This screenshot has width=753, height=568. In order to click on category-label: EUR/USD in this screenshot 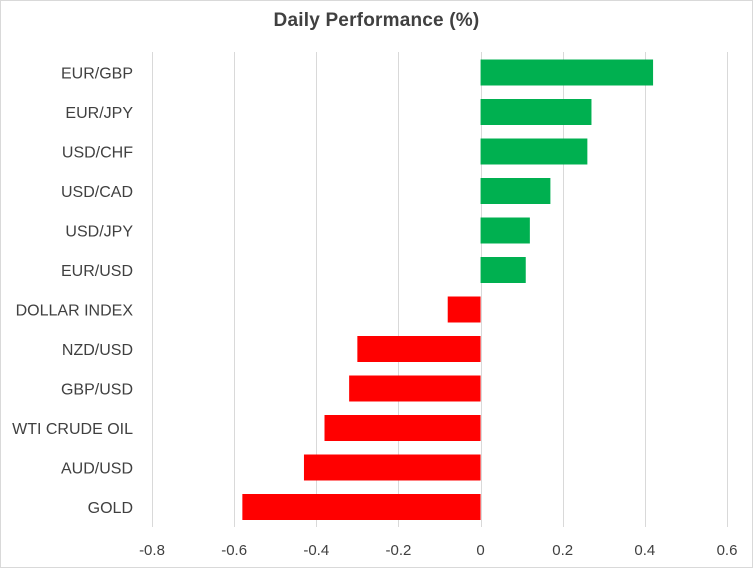, I will do `click(97, 271)`.